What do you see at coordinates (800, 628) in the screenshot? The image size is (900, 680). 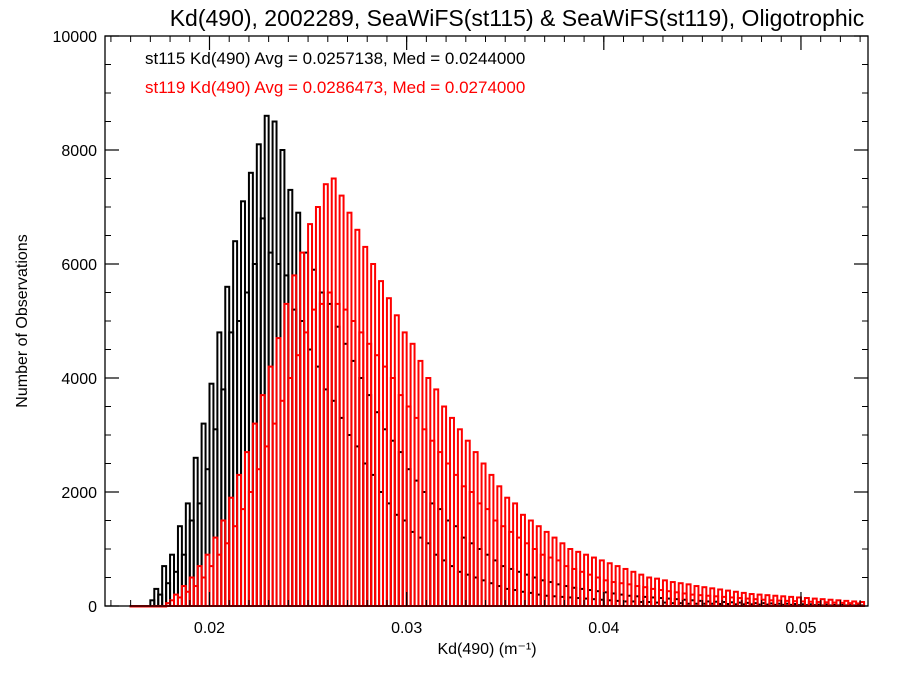 I see `x-tick-label: 0.05` at bounding box center [800, 628].